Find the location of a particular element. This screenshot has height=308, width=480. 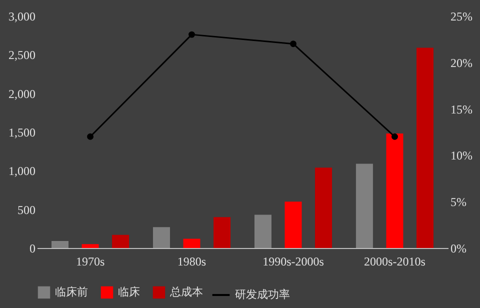

legend-label: 总成本 is located at coordinates (186, 291).